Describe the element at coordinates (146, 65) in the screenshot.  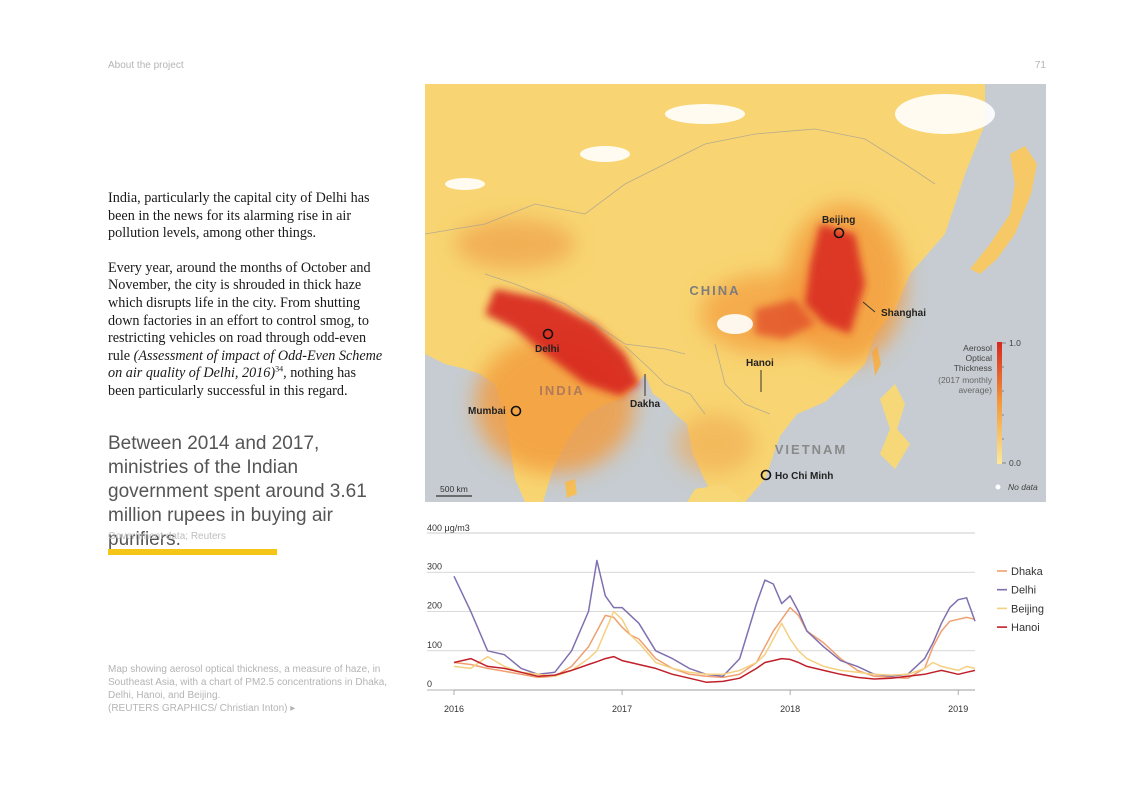
I see `running-title: About the project` at that location.